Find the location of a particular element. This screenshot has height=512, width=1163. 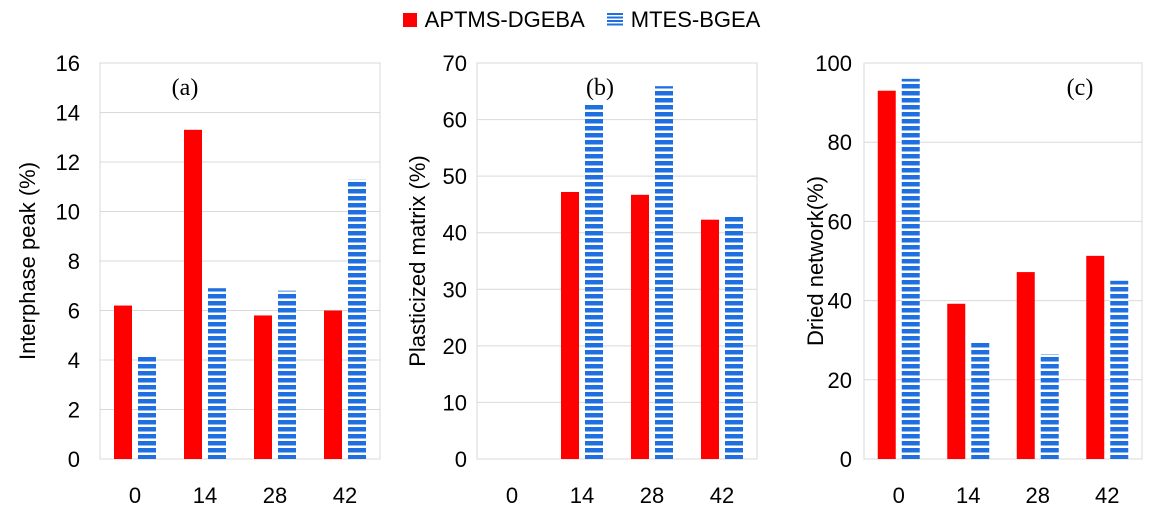

y-axis-title-c: Dried network(%) is located at coordinates (815, 261).